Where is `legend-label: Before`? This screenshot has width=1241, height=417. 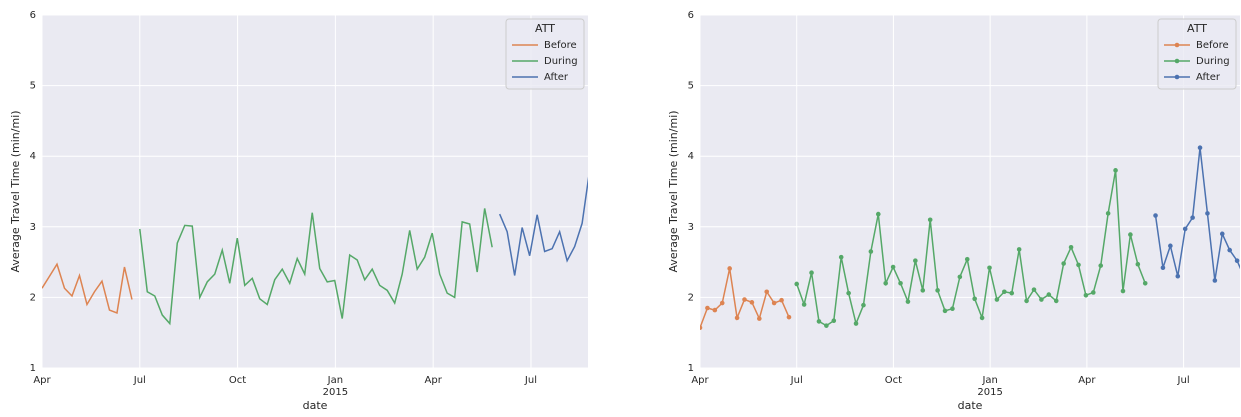 legend-label: Before is located at coordinates (560, 45).